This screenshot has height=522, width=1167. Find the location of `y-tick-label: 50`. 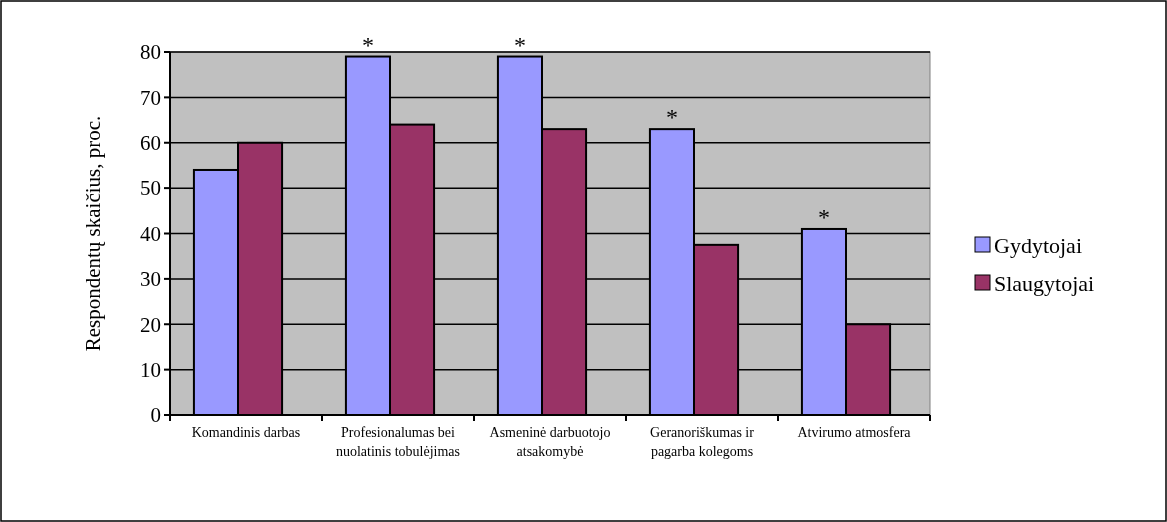

y-tick-label: 50 is located at coordinates (150, 188).